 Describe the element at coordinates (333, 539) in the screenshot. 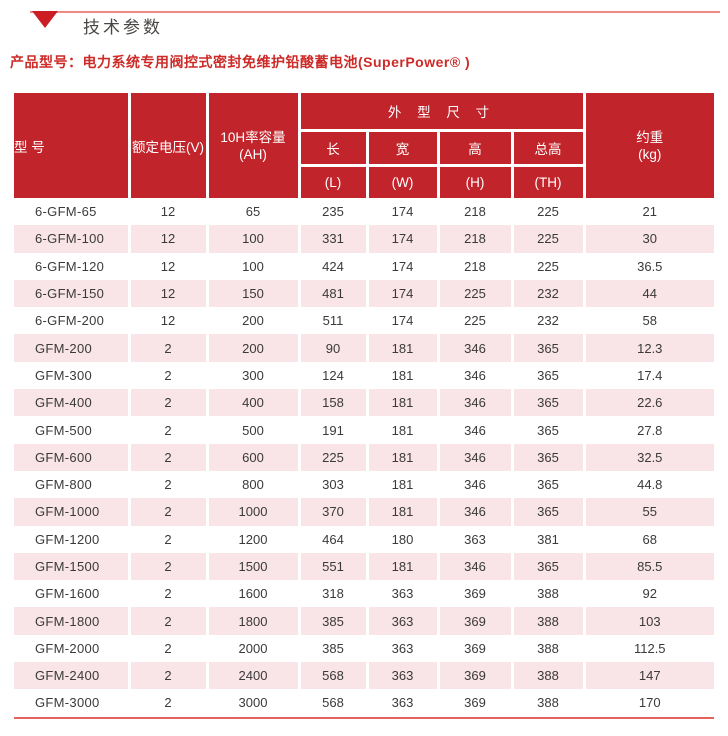

I see `value-cell: 464` at that location.